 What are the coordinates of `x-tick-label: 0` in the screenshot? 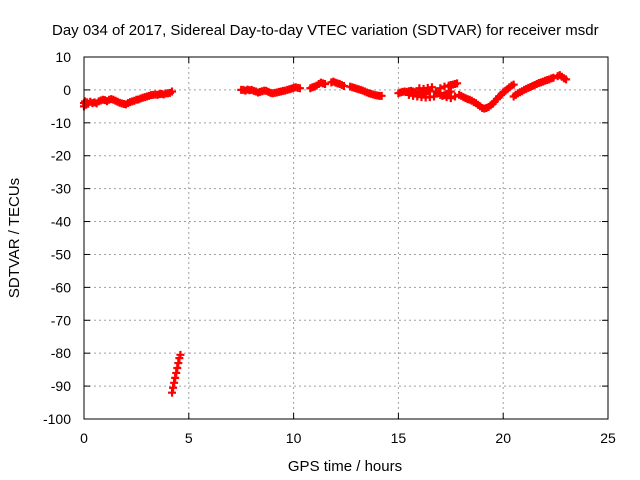 It's located at (84, 438).